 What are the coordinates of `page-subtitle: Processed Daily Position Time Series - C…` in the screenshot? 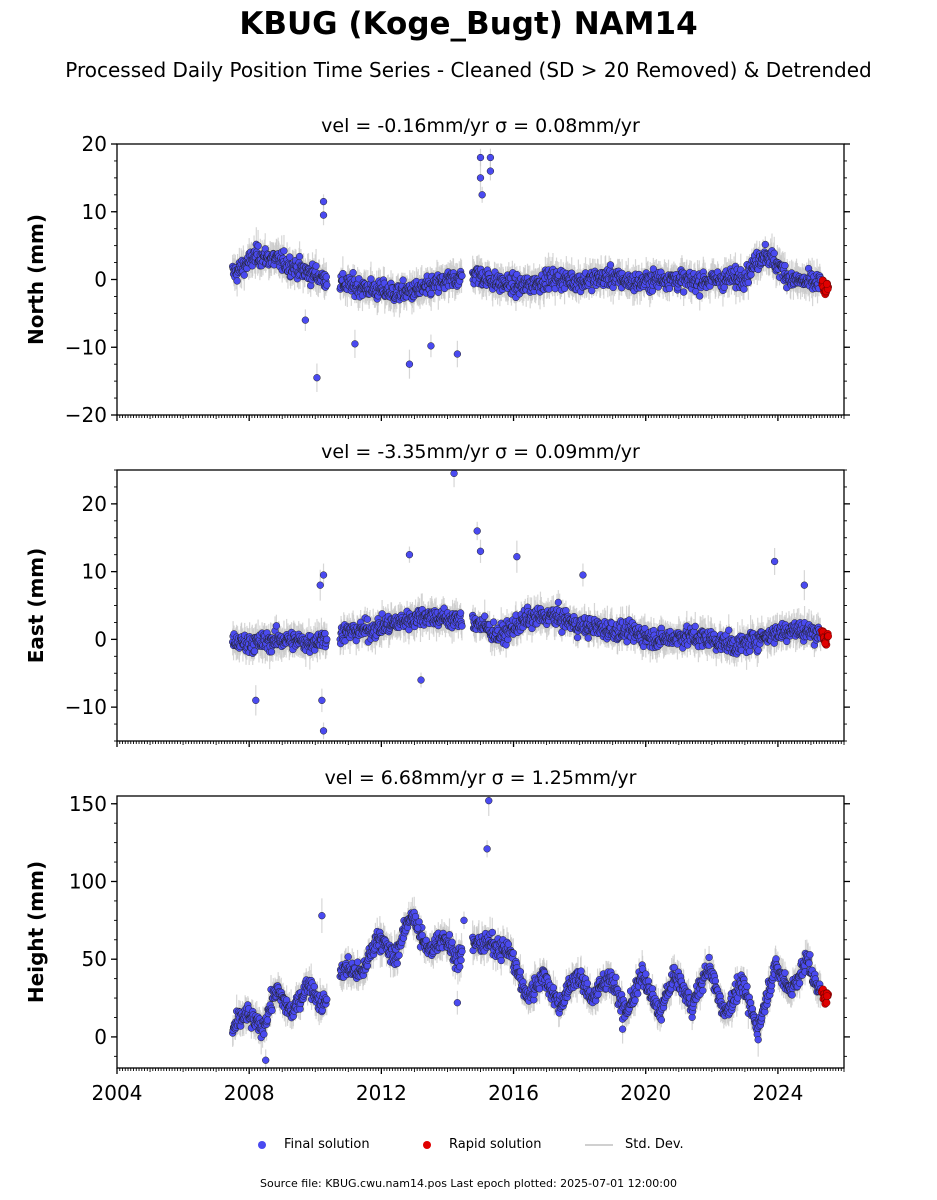 It's located at (468, 70).